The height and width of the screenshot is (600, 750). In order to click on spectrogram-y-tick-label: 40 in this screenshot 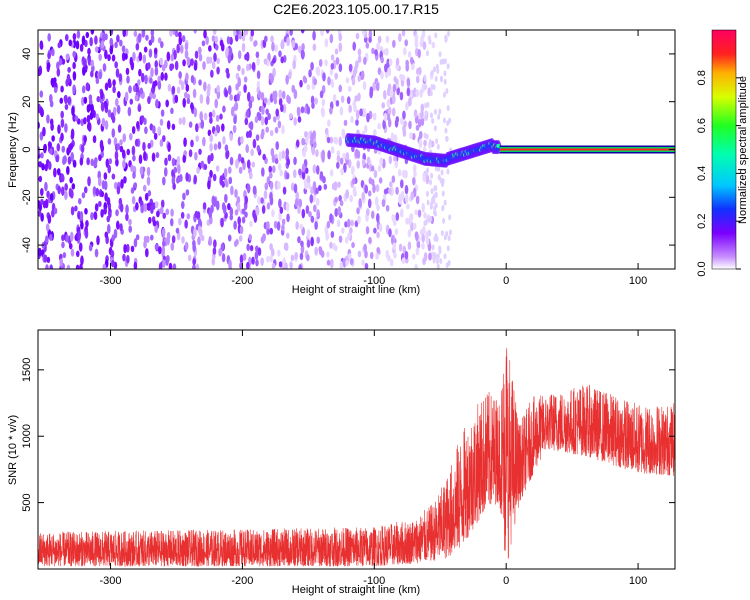, I will do `click(27, 54)`.